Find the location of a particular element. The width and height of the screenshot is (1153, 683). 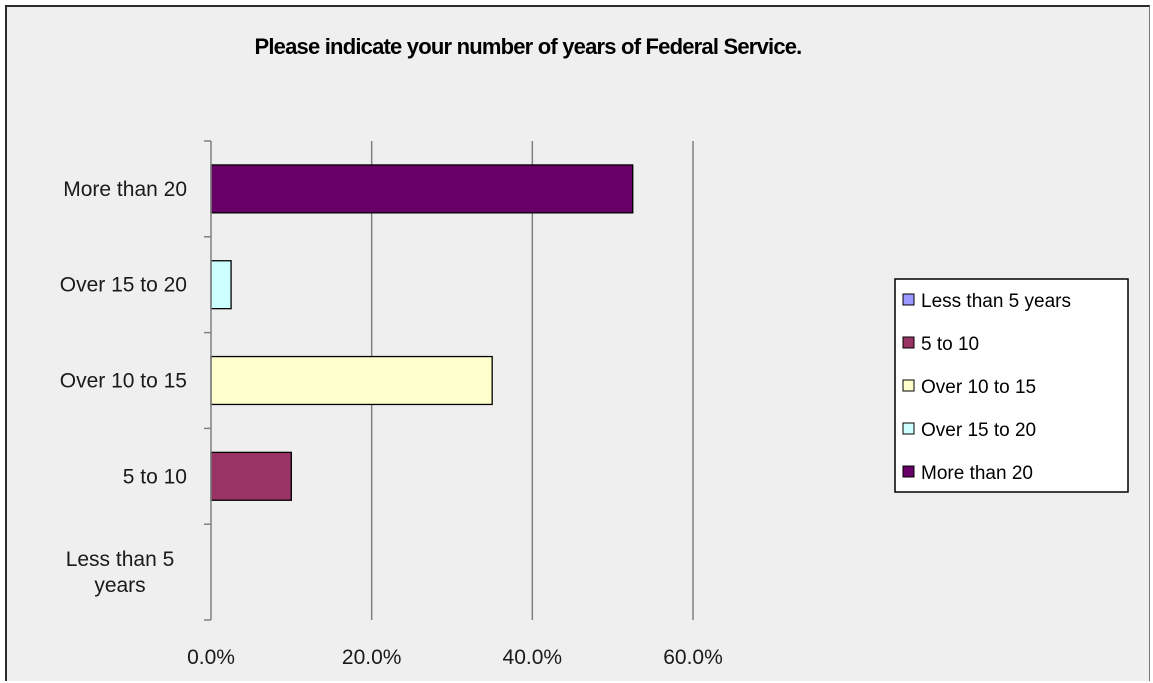

category-label: More than 20 is located at coordinates (125, 189).